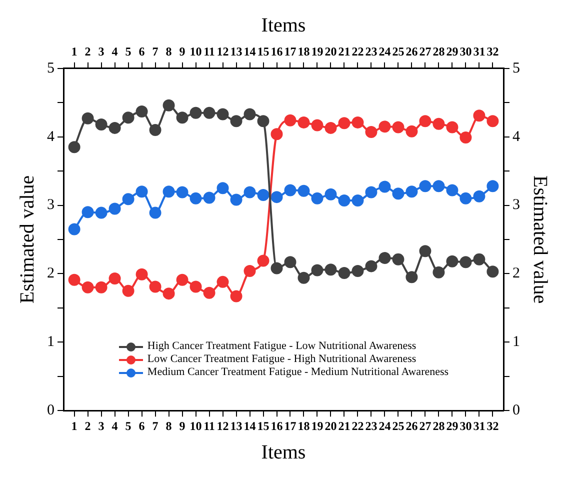  Describe the element at coordinates (196, 425) in the screenshot. I see `x-tick-label: 10` at that location.